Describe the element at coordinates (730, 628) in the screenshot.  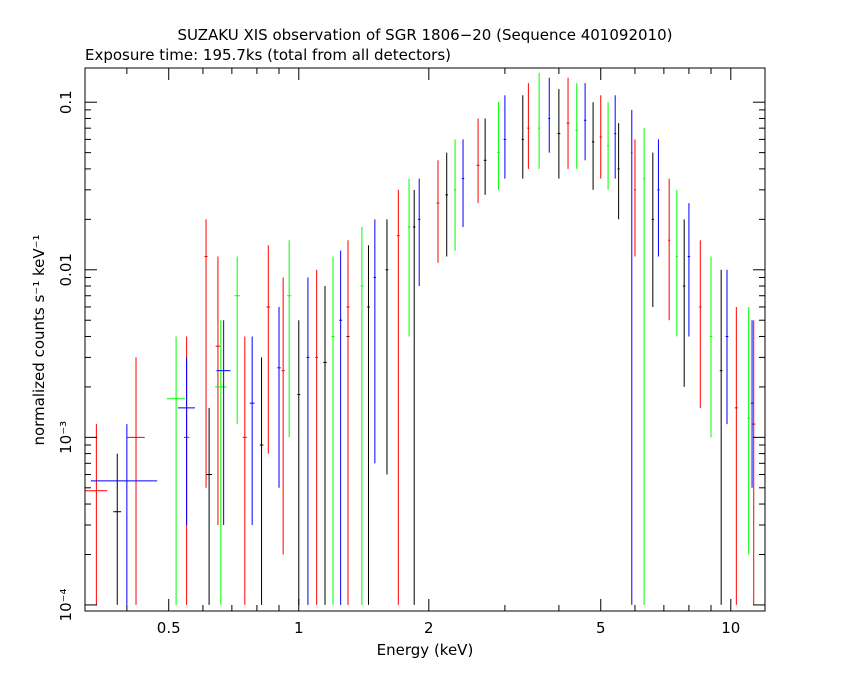
I see `x-tick-label: 10` at that location.